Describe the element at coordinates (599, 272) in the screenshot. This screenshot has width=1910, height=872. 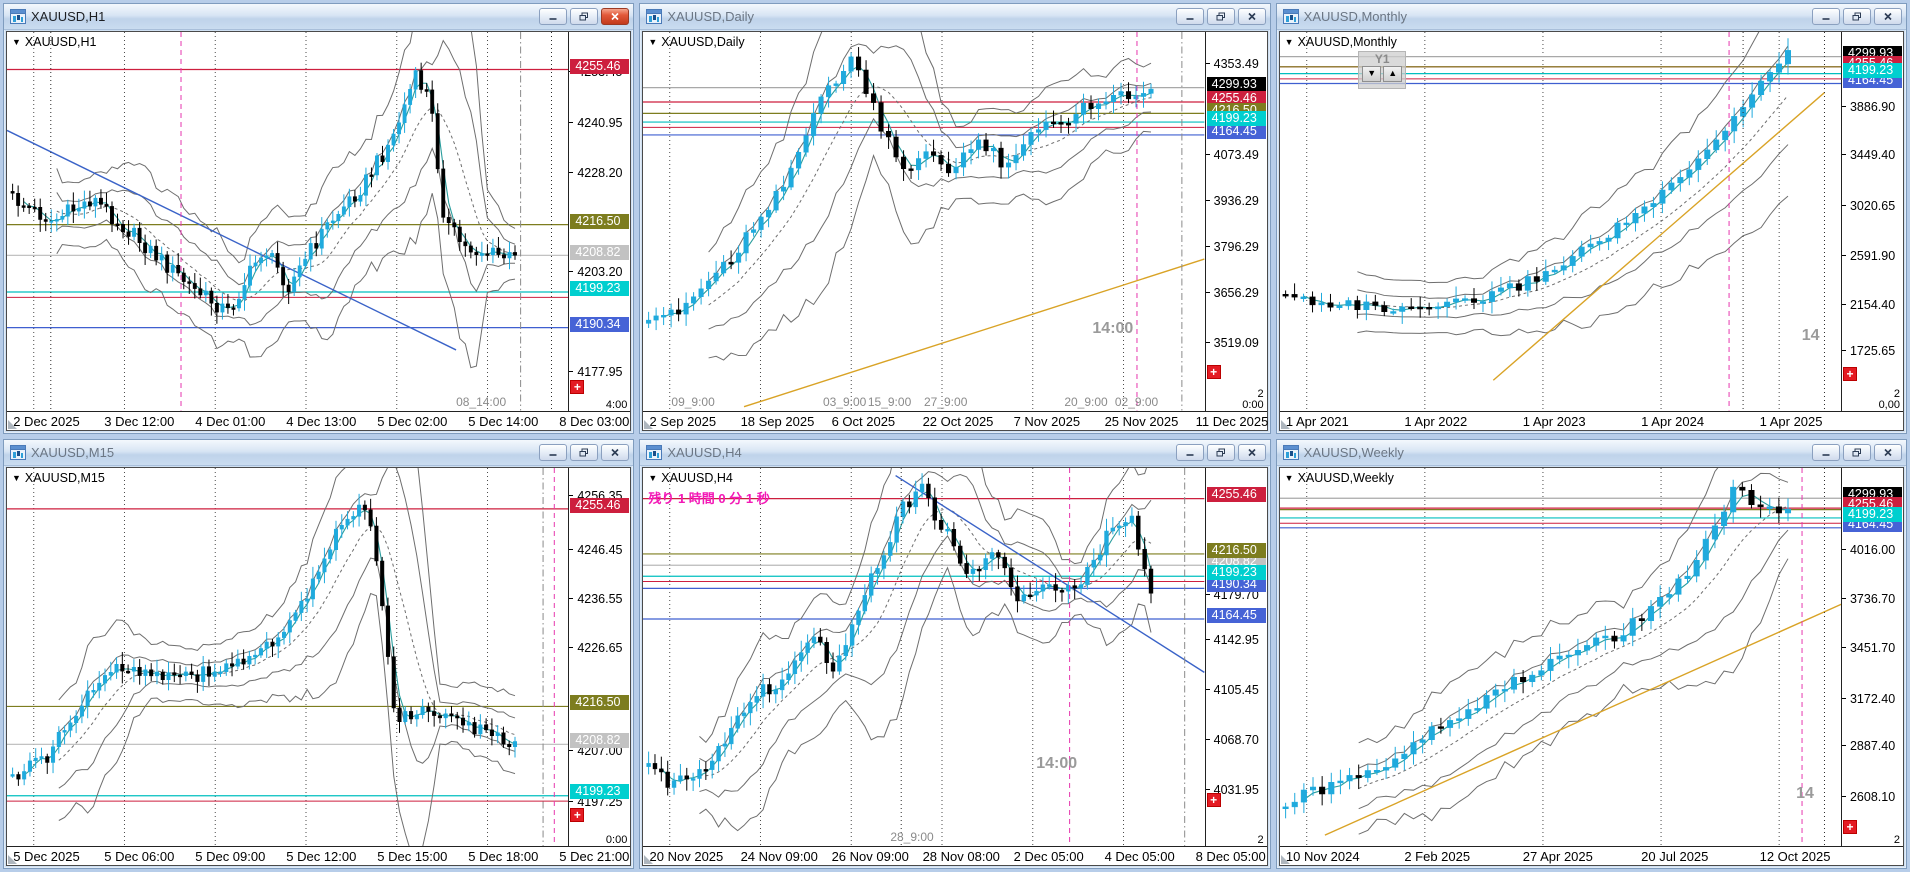
I see `price-tick-label: 4203.20` at that location.